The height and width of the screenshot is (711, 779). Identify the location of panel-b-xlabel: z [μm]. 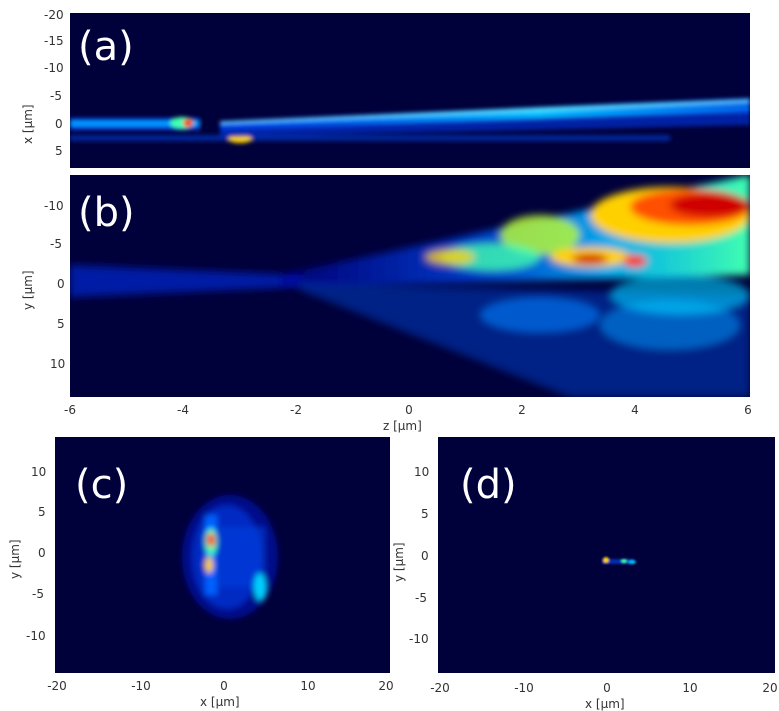
(402, 426).